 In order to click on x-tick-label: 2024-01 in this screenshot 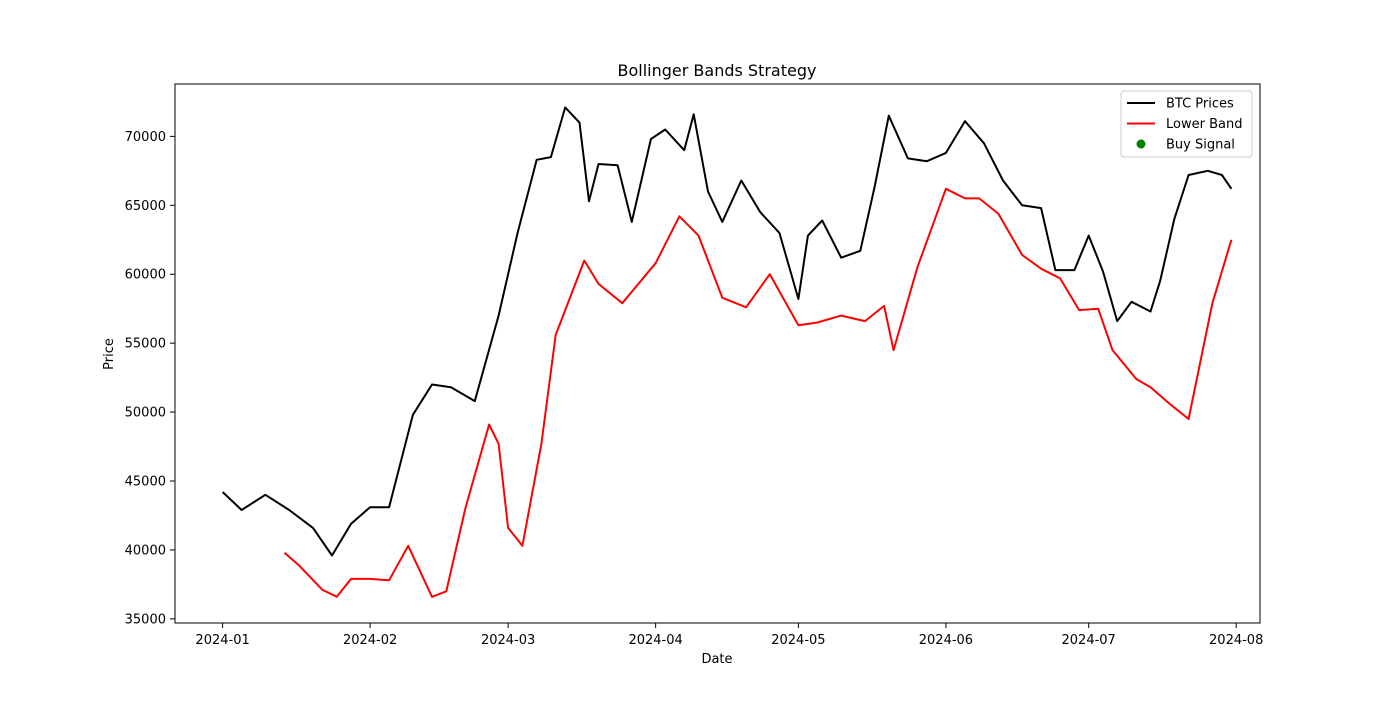, I will do `click(222, 640)`.